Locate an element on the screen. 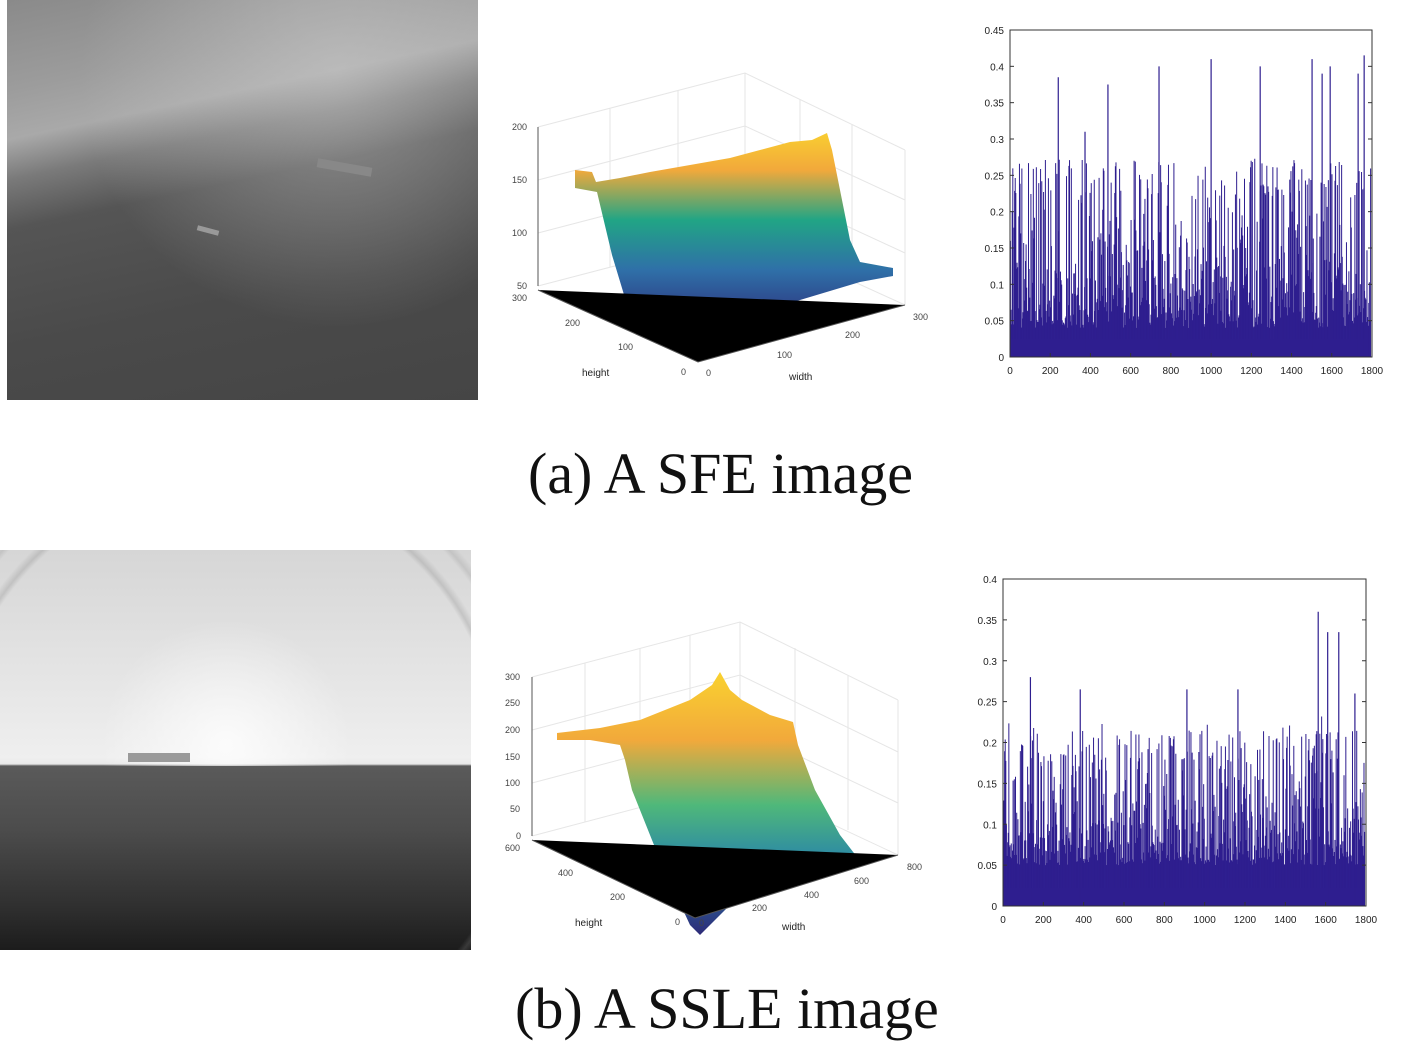 The width and height of the screenshot is (1418, 1048). plot-frame is located at coordinates (1191, 193).